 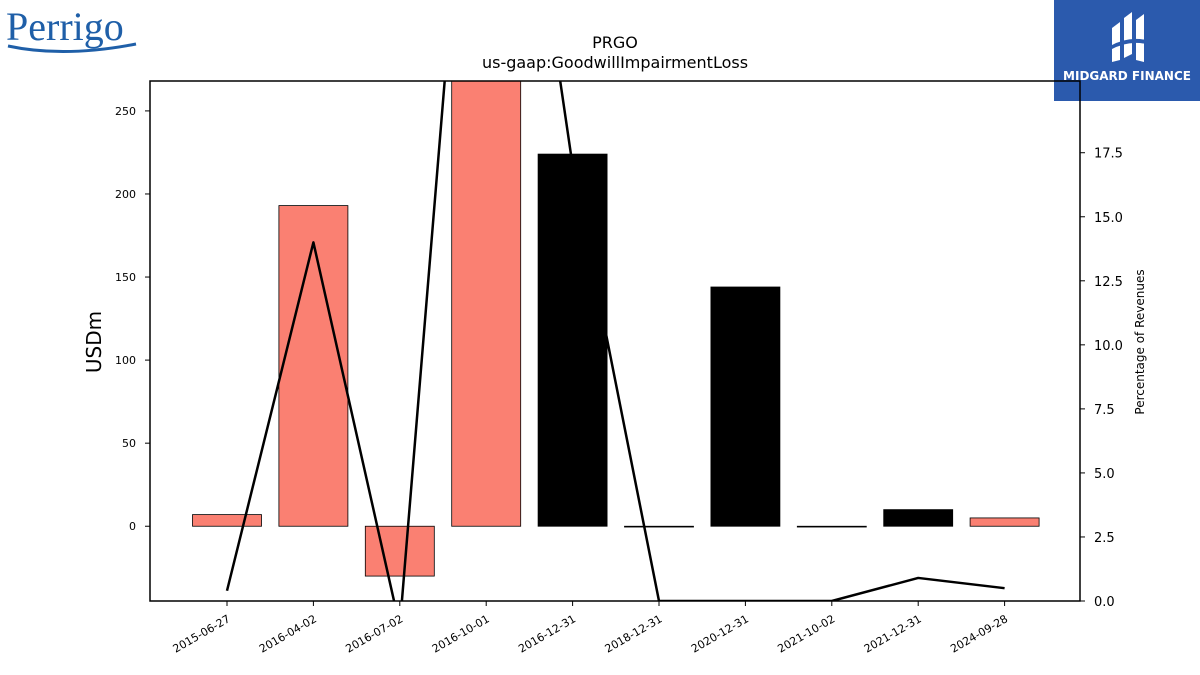 I want to click on x-tick-label: 2018-12-31, so click(x=634, y=633).